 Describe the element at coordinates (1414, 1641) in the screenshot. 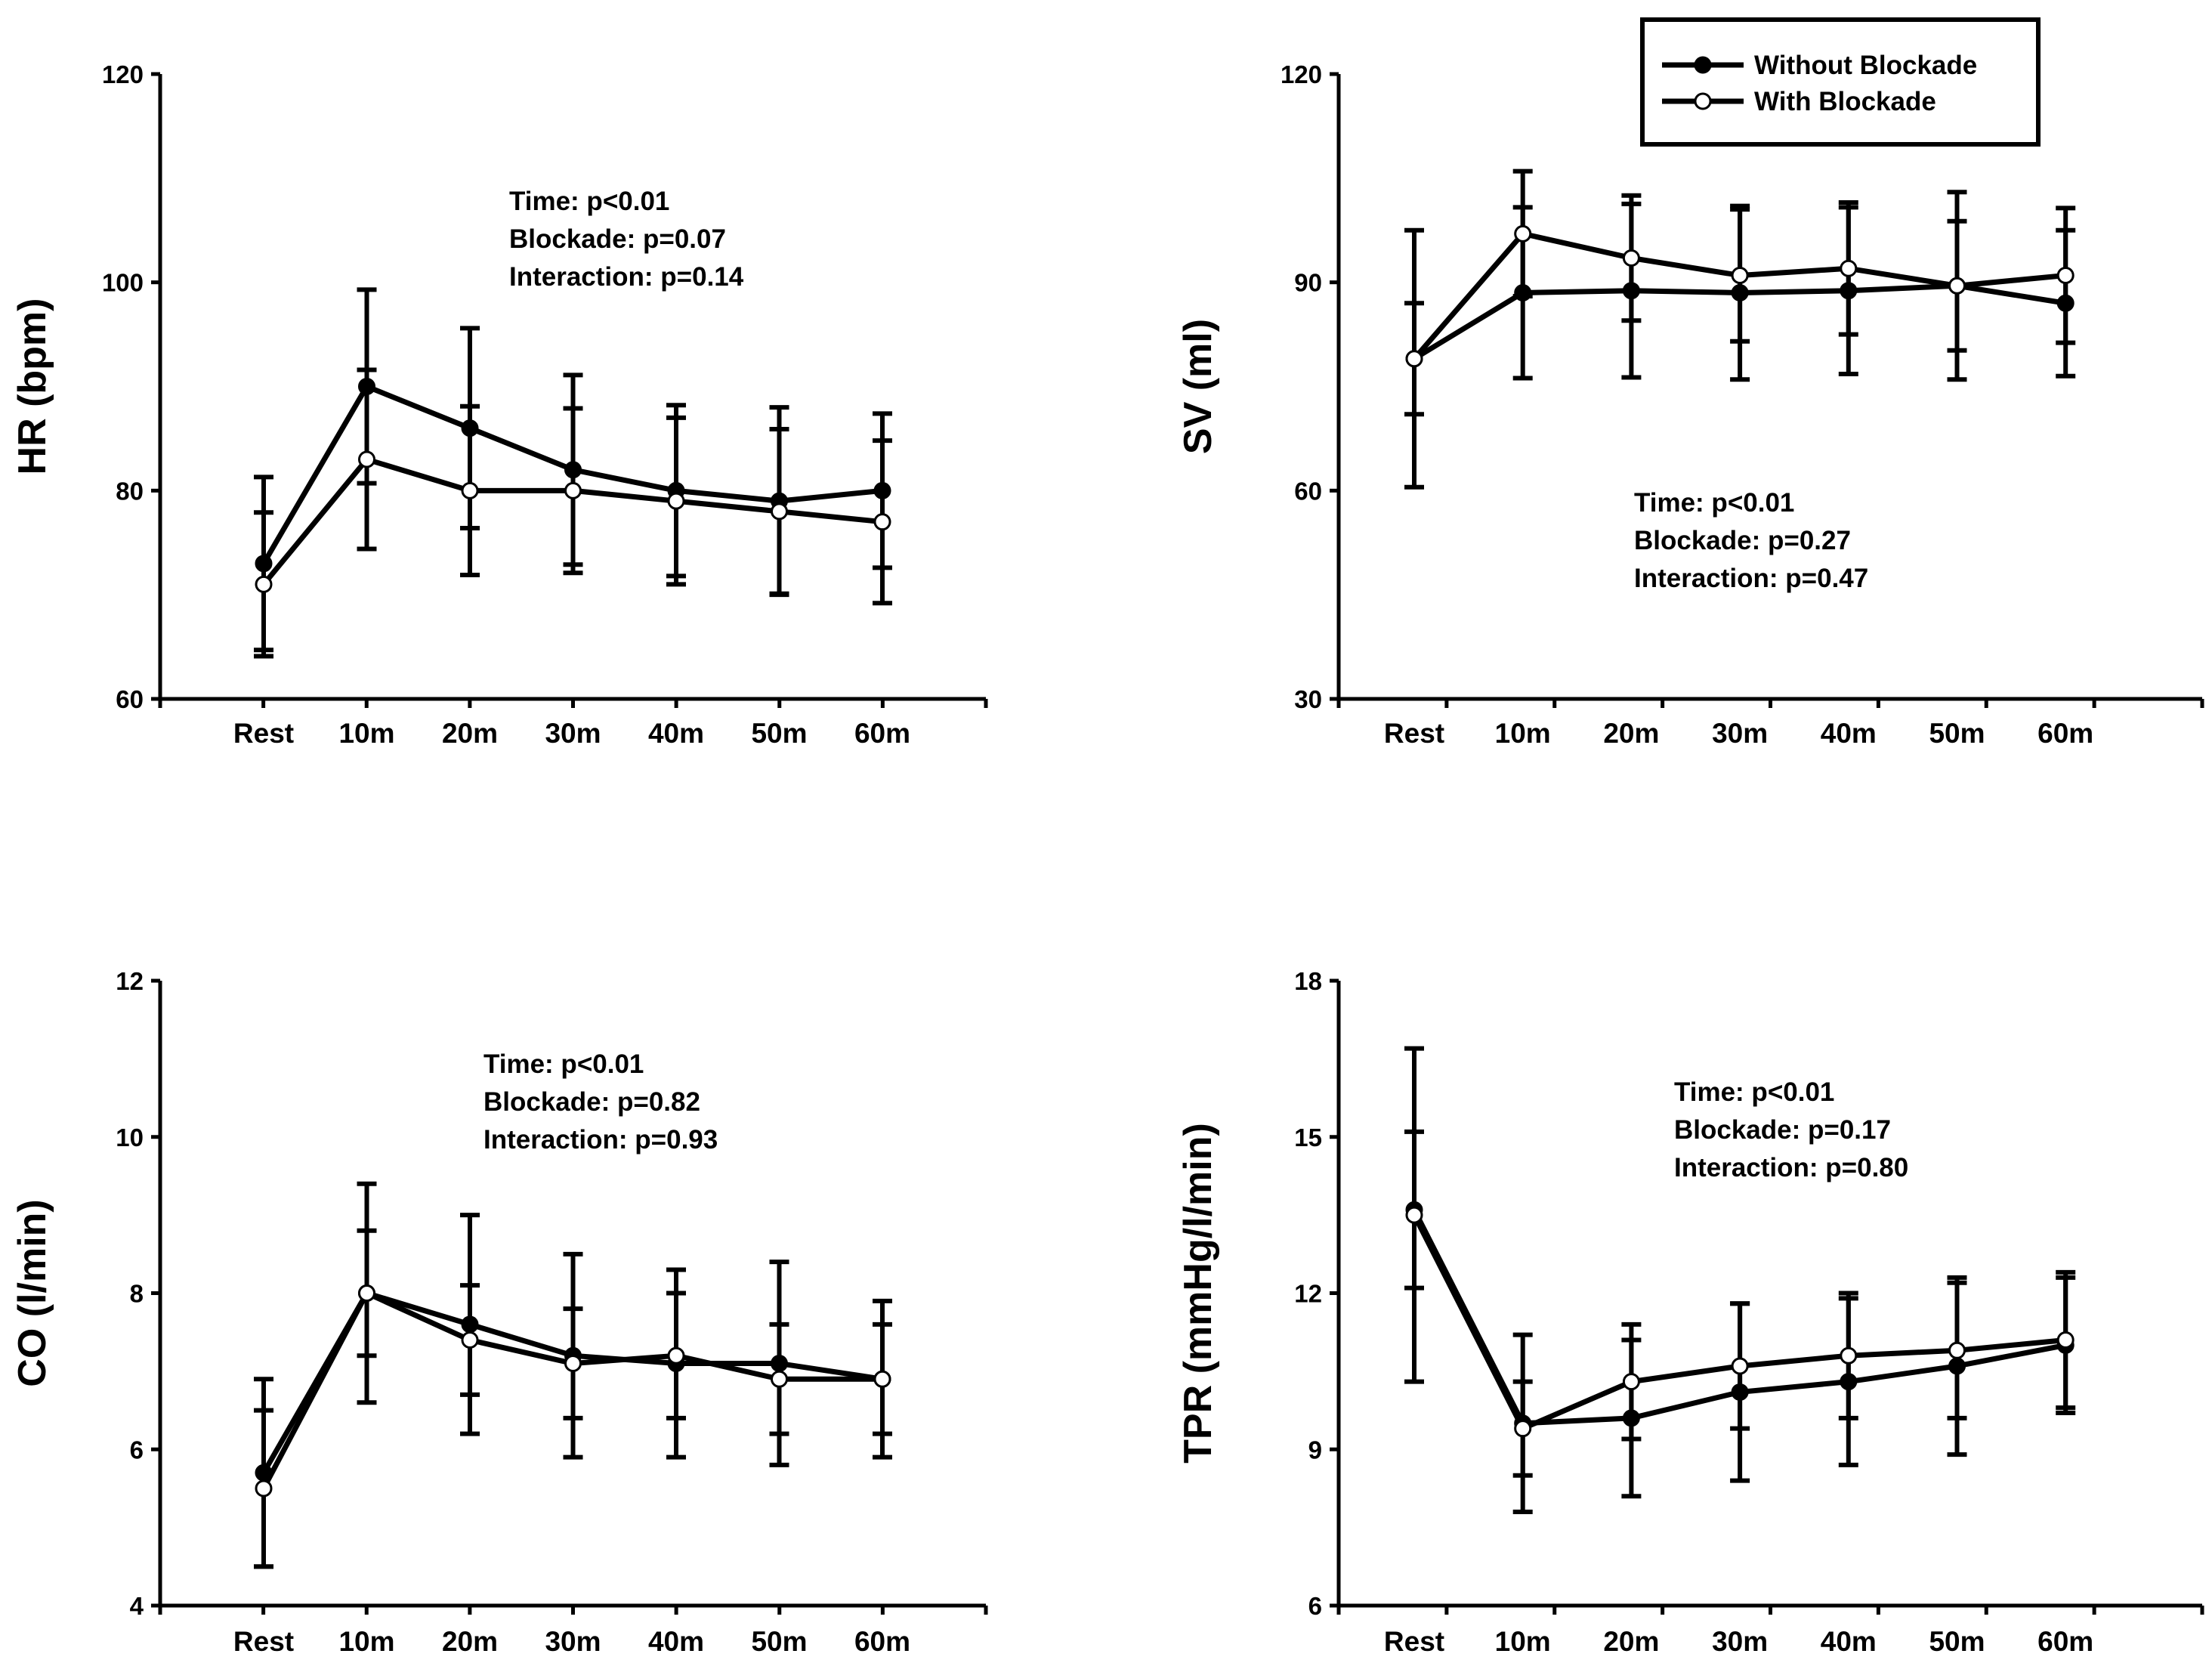

I see `tpr-x-tick-label: Rest` at that location.